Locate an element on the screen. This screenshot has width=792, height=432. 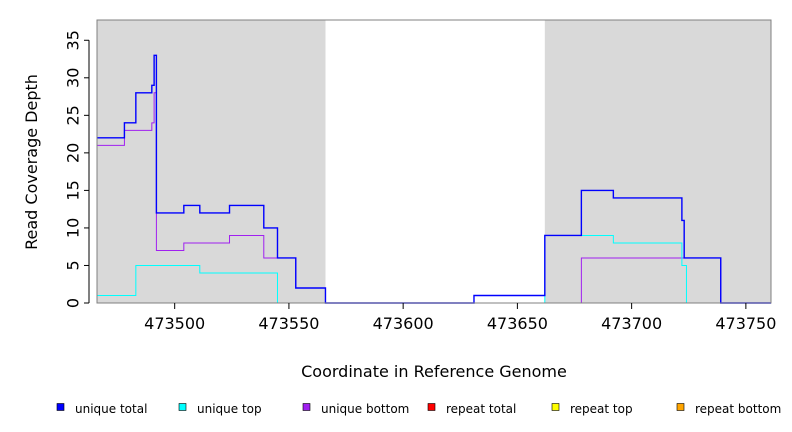
y-tick-label: 20 is located at coordinates (73, 153).